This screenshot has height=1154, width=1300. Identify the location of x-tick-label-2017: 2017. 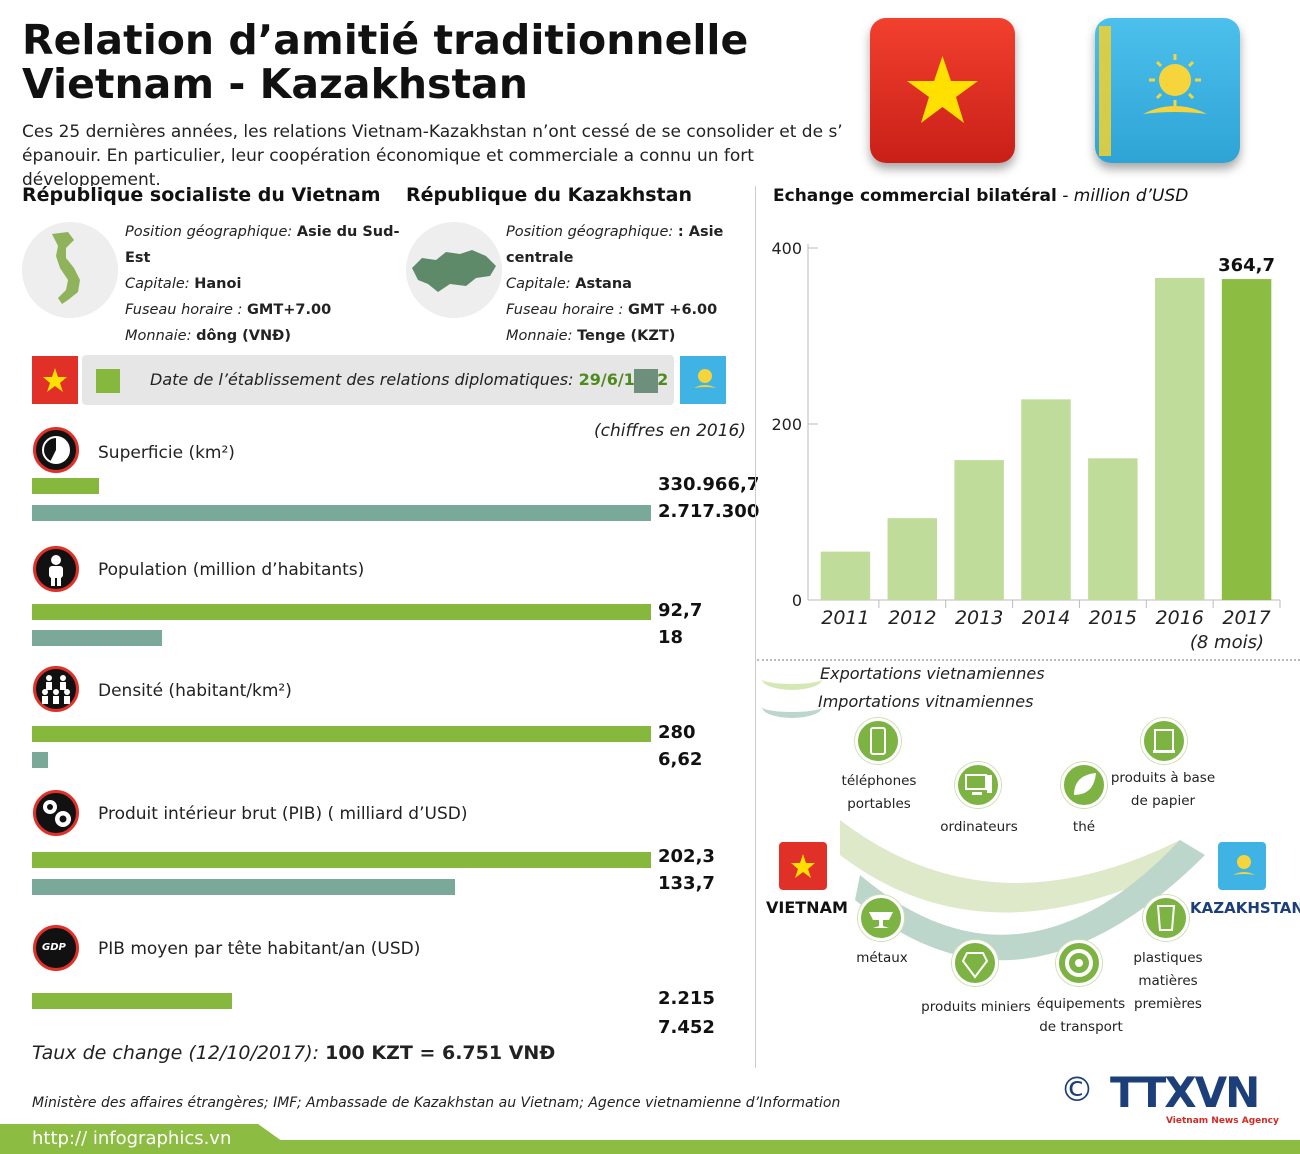
(1246, 618).